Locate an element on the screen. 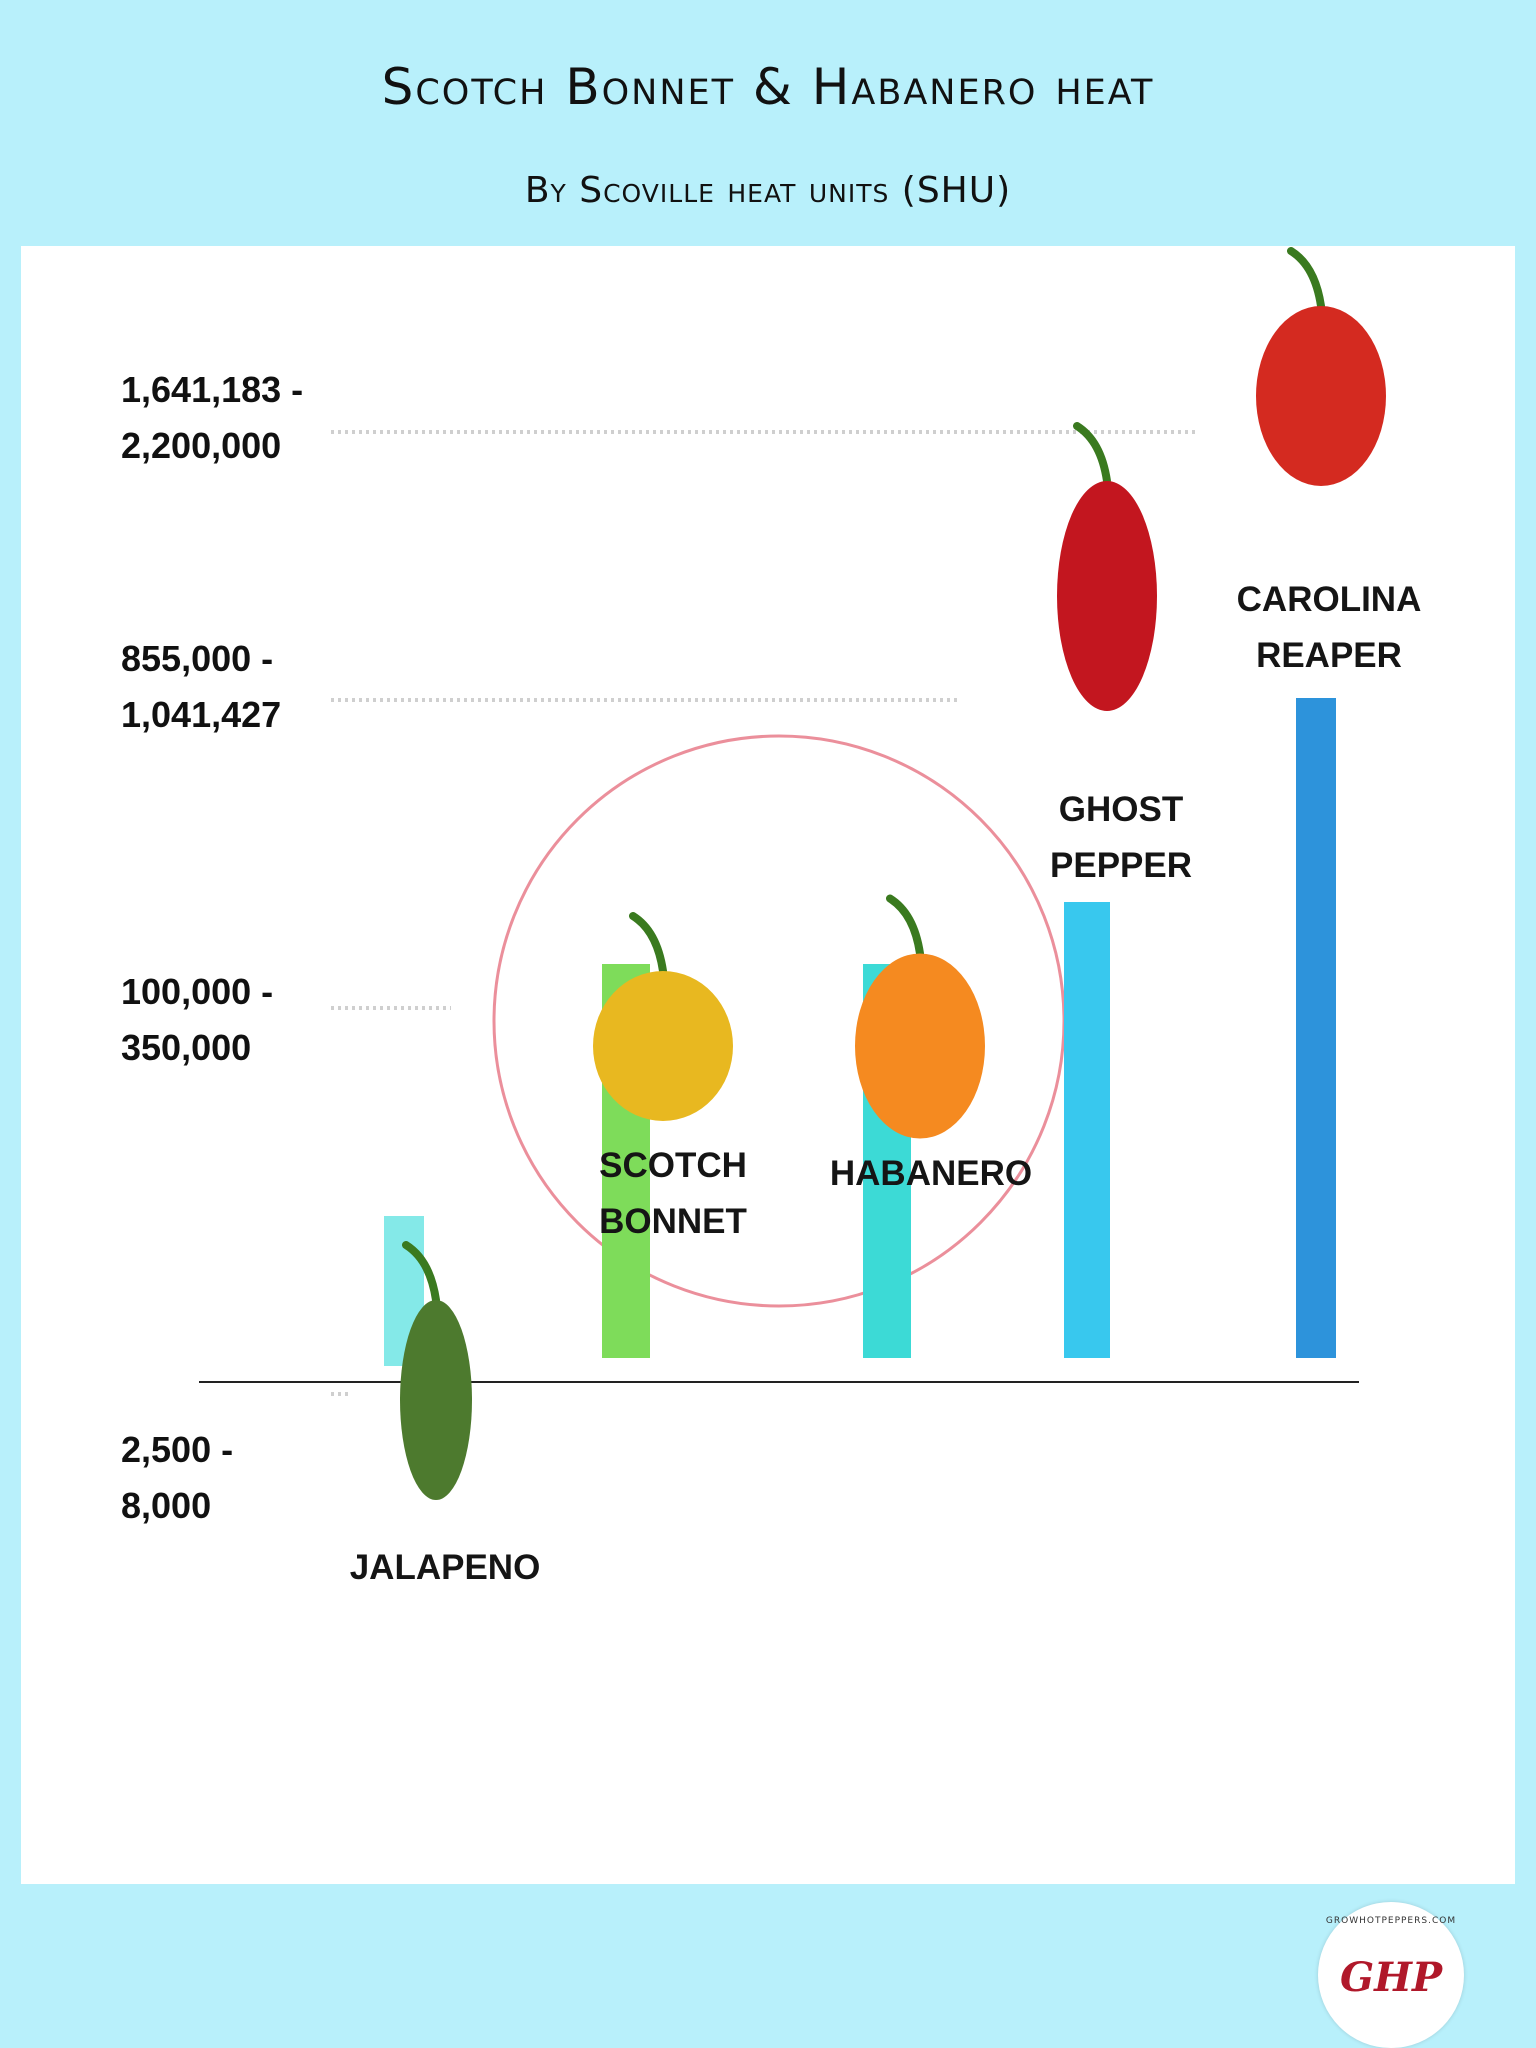 The image size is (1536, 2048). site-logo: GROWHOTPEPPERS.COM GHP is located at coordinates (1391, 1975).